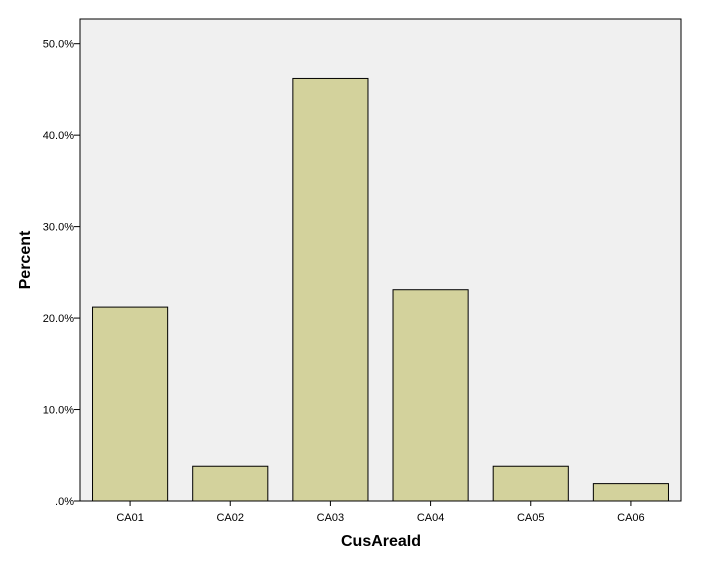 This screenshot has width=711, height=565. Describe the element at coordinates (331, 518) in the screenshot. I see `x-tick-label: CA03` at that location.